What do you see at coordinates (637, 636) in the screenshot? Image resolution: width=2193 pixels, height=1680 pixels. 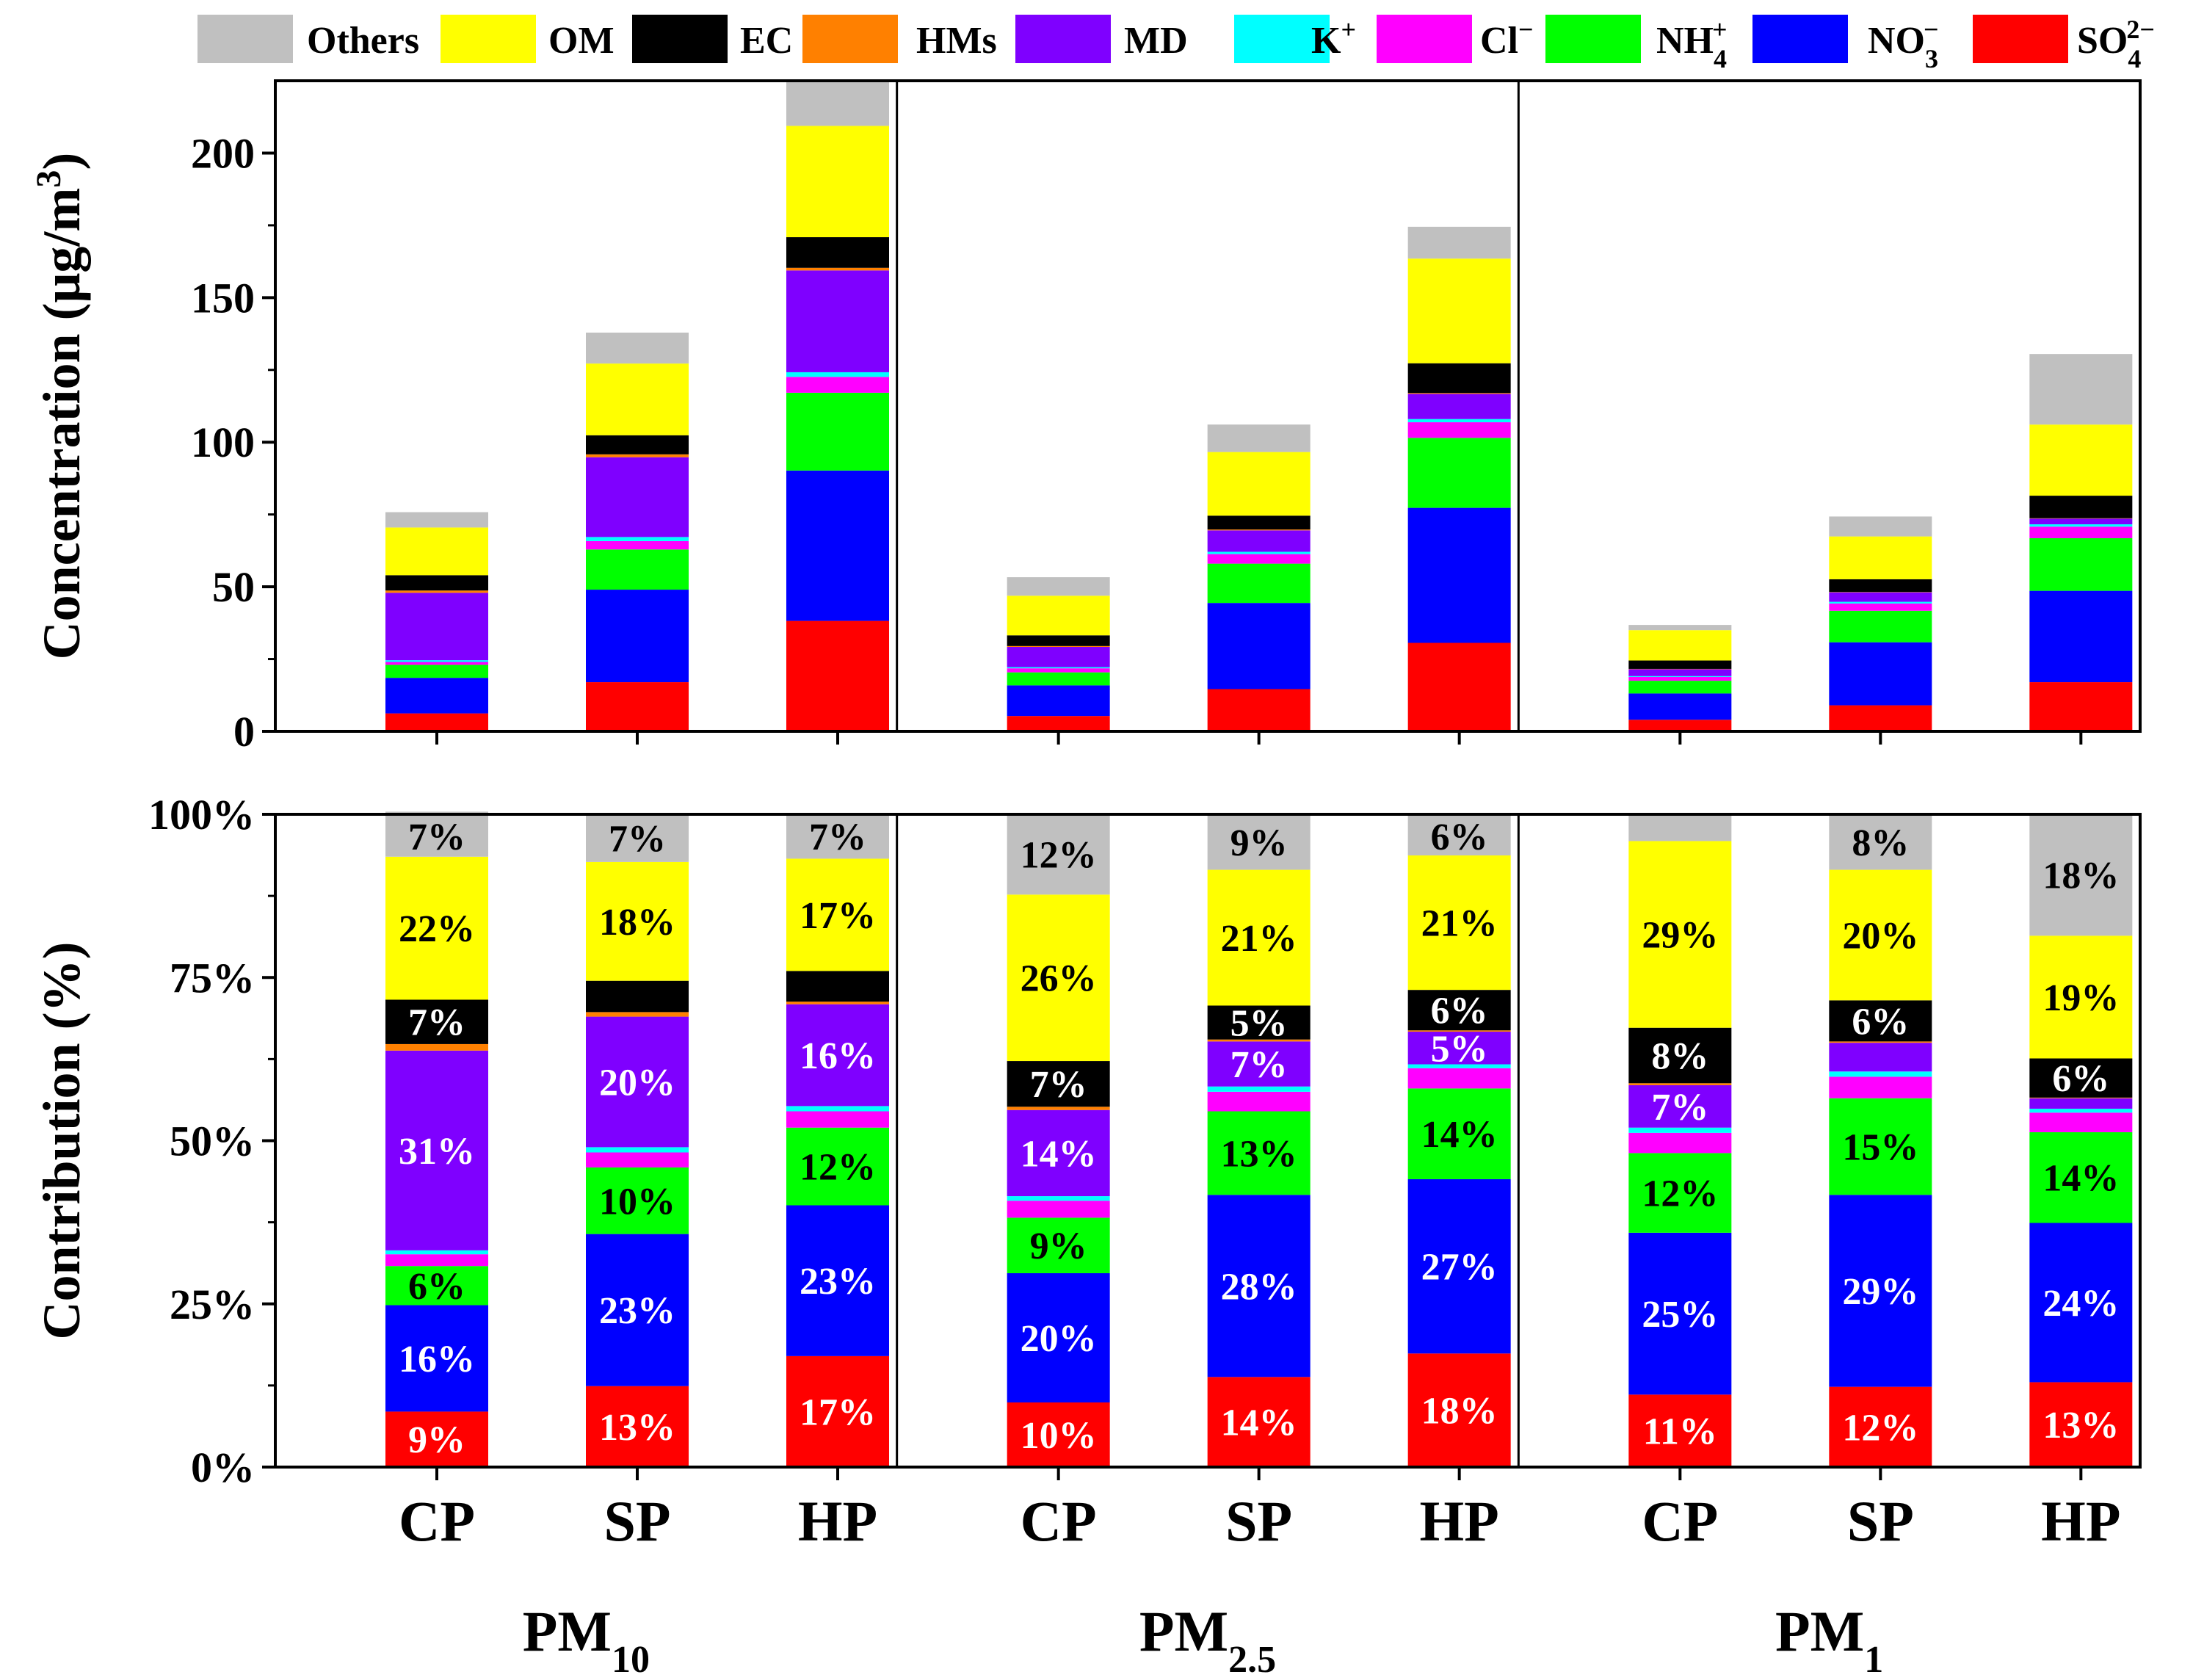 I see `concentration-bar-pm10-sp-no3` at bounding box center [637, 636].